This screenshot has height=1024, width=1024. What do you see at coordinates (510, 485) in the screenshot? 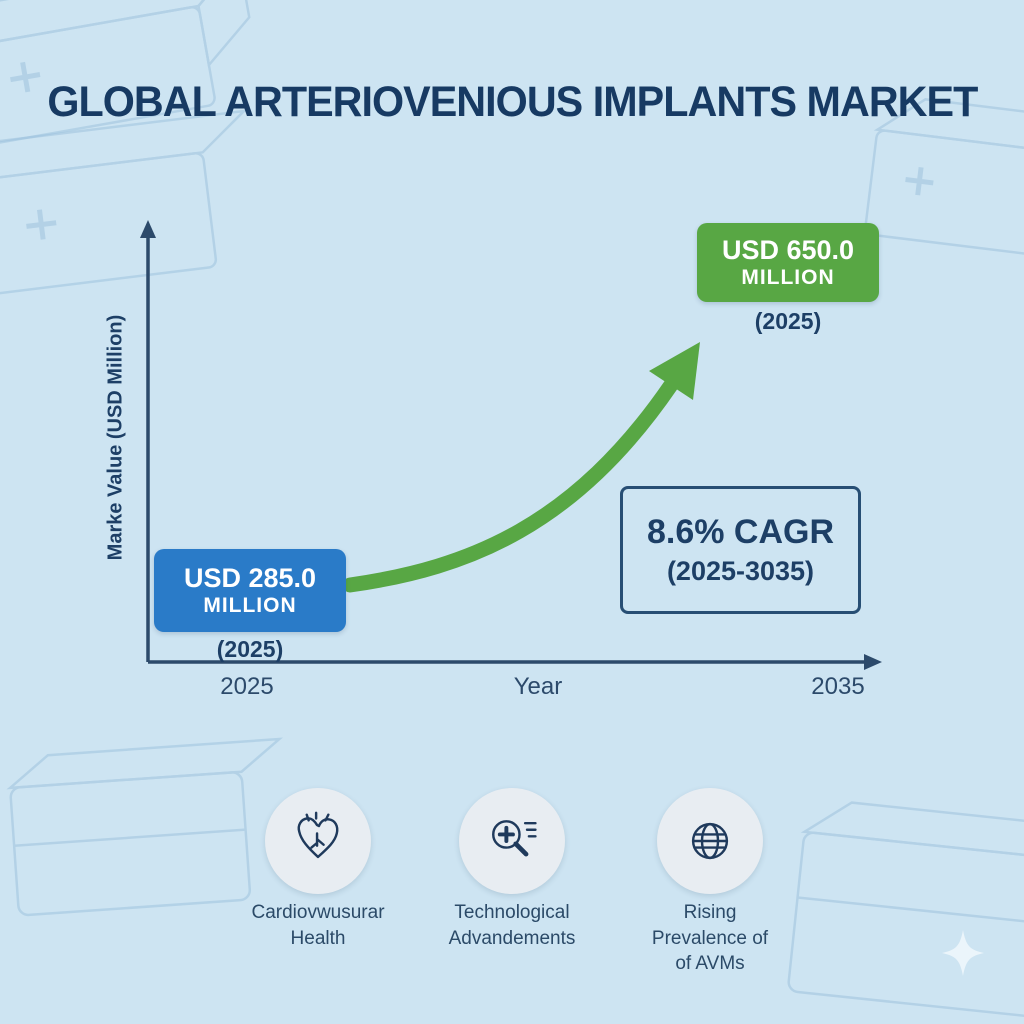
I see `growth-arrow` at bounding box center [510, 485].